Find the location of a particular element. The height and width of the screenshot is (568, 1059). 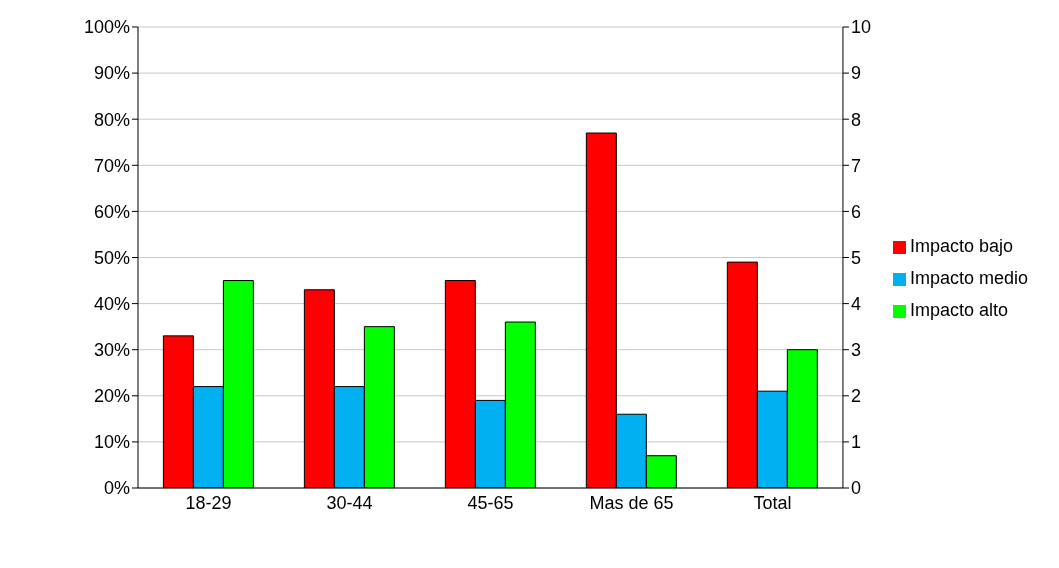

y2-tick-label: 2 is located at coordinates (855, 396).